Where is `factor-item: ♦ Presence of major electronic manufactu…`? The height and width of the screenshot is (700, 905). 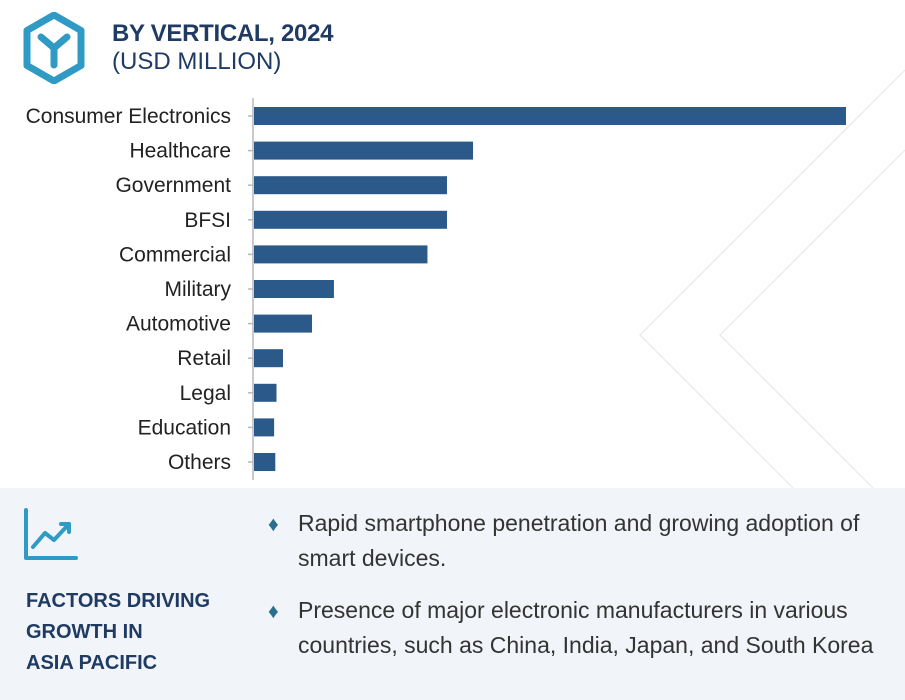
factor-item: ♦ Presence of major electronic manufactu… is located at coordinates (578, 628).